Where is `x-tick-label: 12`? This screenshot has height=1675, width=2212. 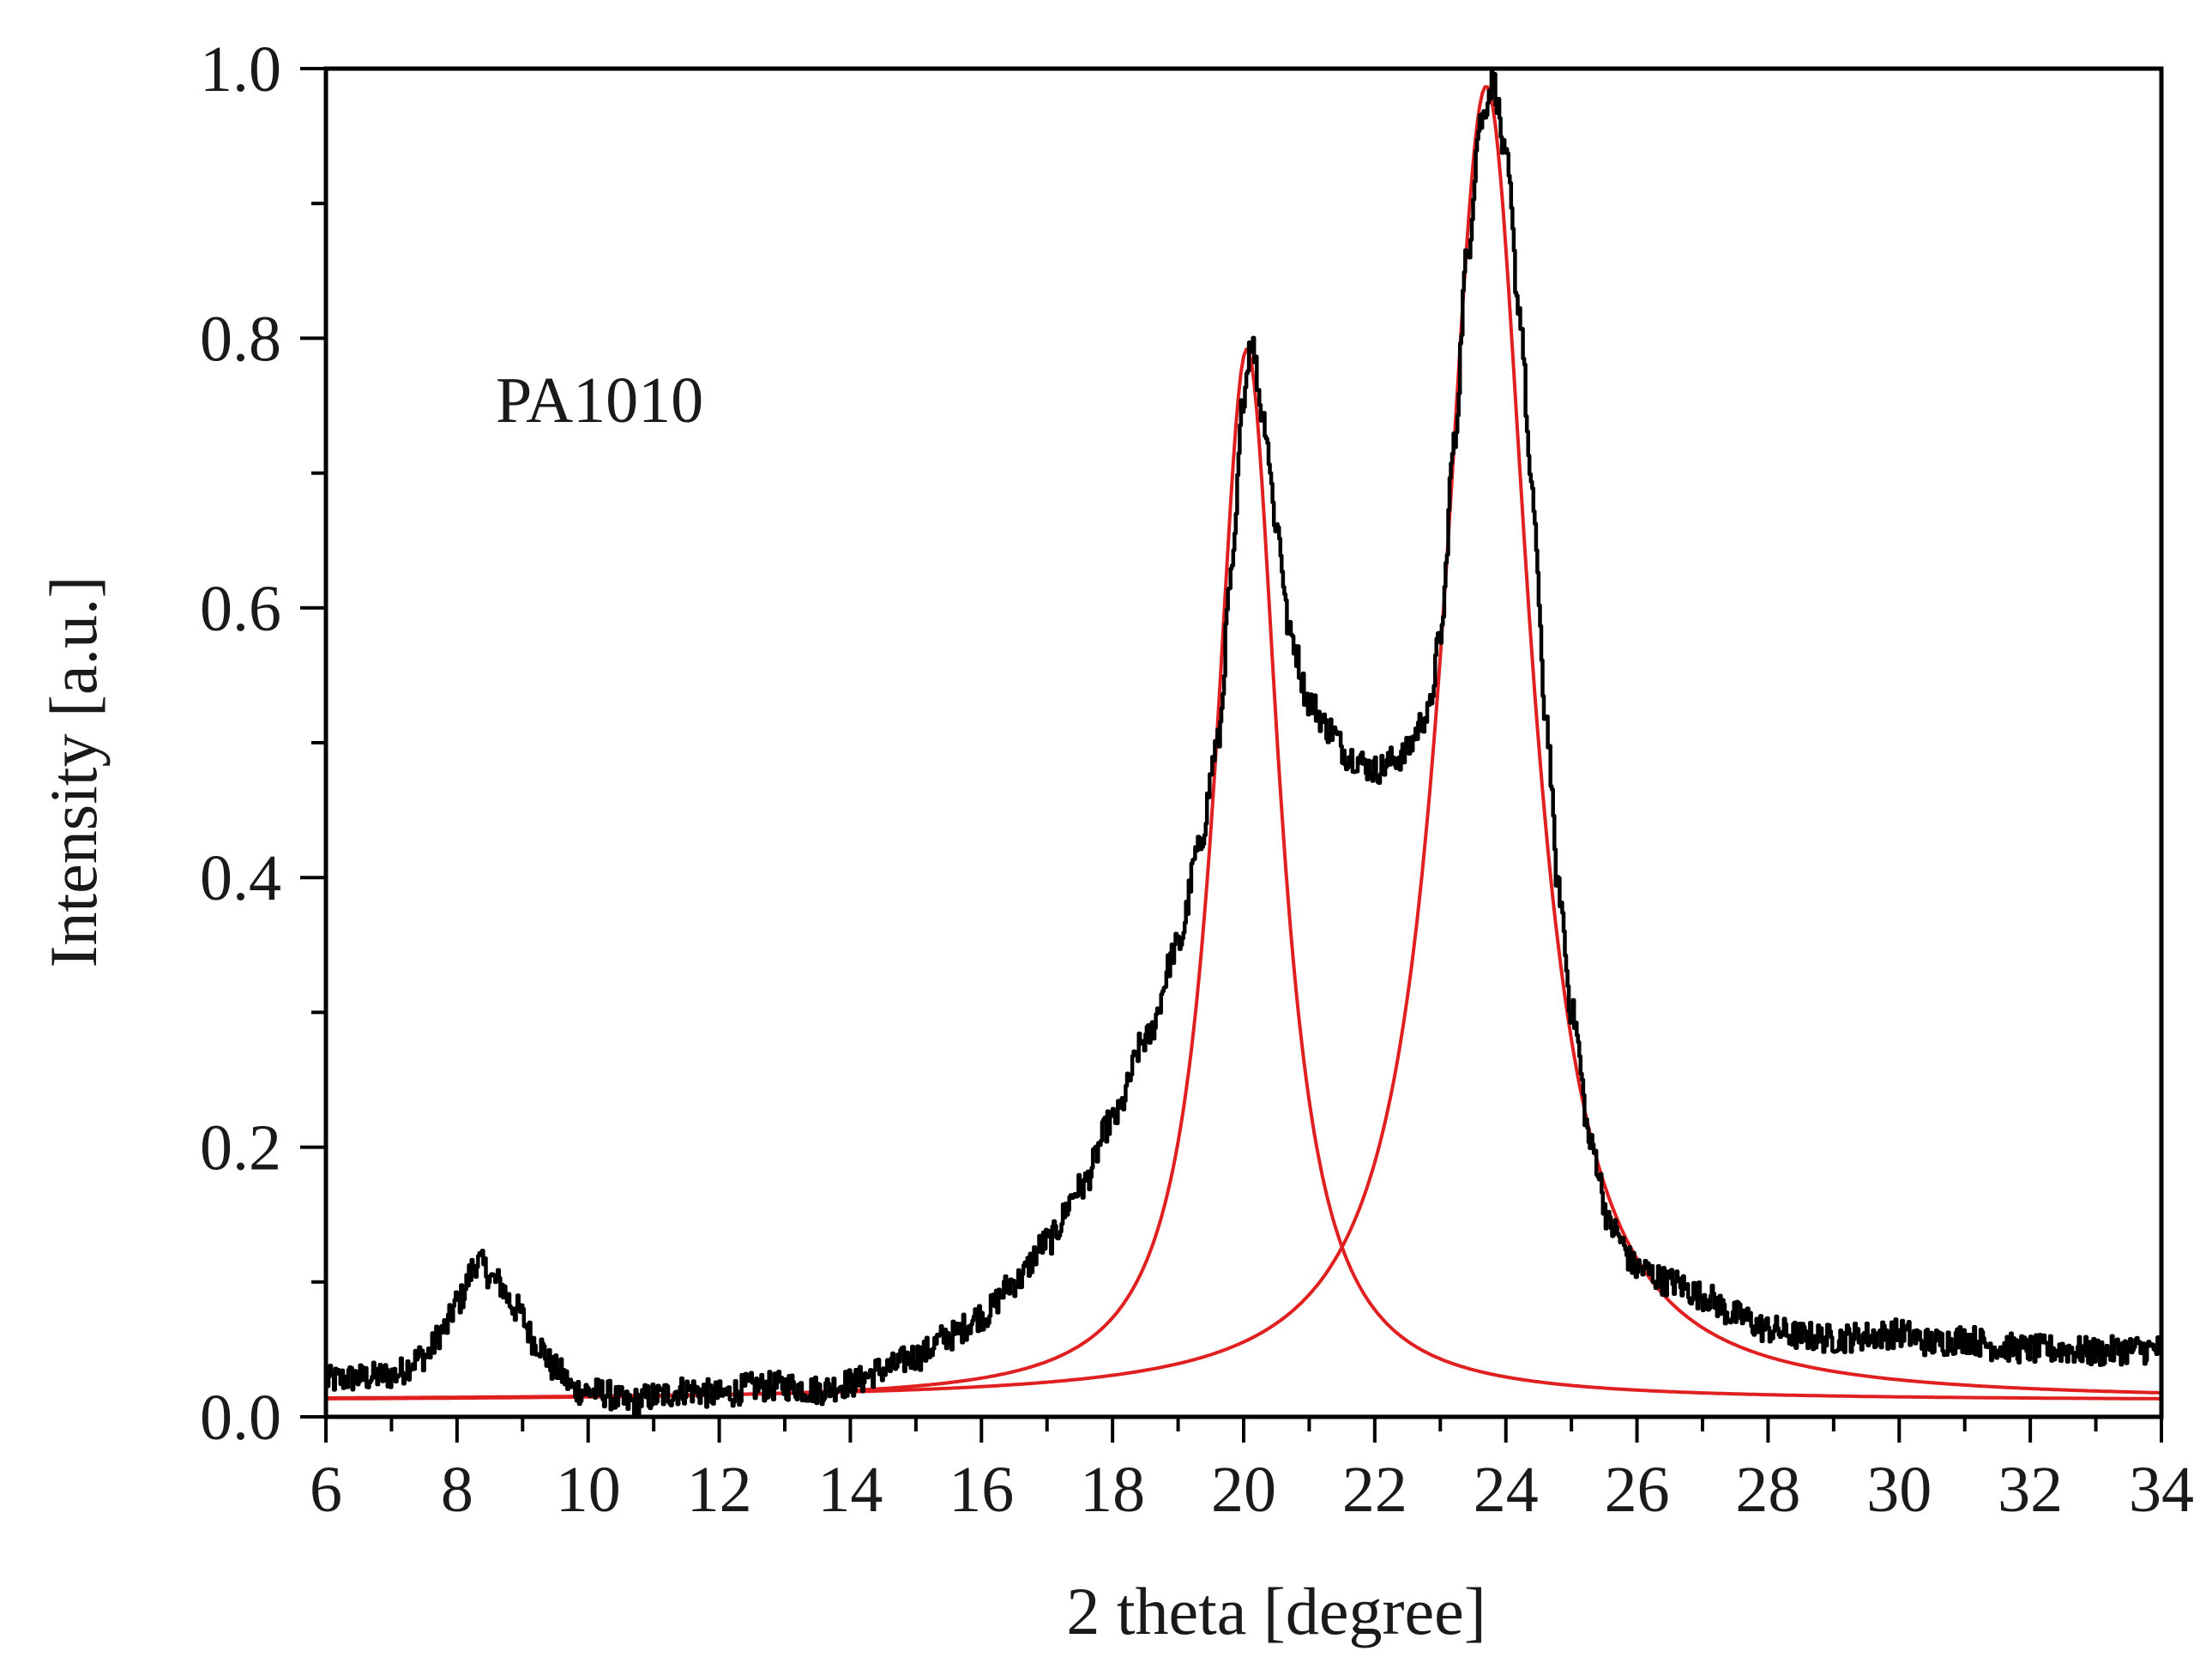
x-tick-label: 12 is located at coordinates (719, 1490).